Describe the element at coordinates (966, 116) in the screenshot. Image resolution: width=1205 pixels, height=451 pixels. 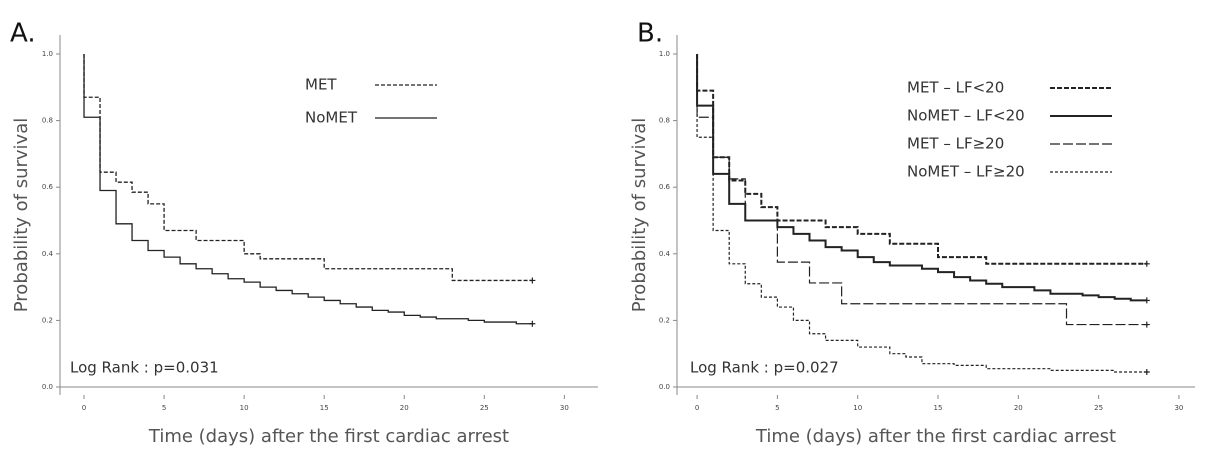
I see `legend-label: NoMET – LF<20` at that location.